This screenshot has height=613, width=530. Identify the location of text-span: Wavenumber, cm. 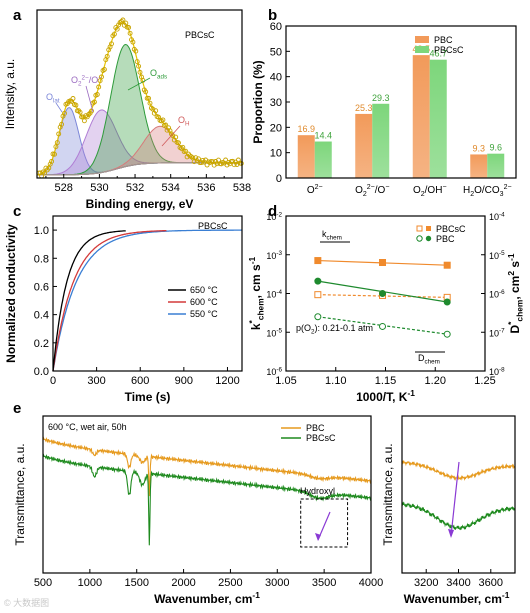
(453, 599).